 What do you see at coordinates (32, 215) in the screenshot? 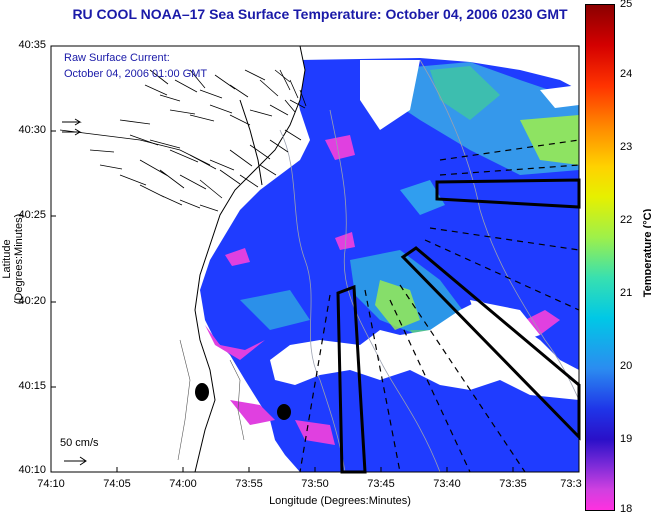
I see `y-tick-label: 40:25` at bounding box center [32, 215].